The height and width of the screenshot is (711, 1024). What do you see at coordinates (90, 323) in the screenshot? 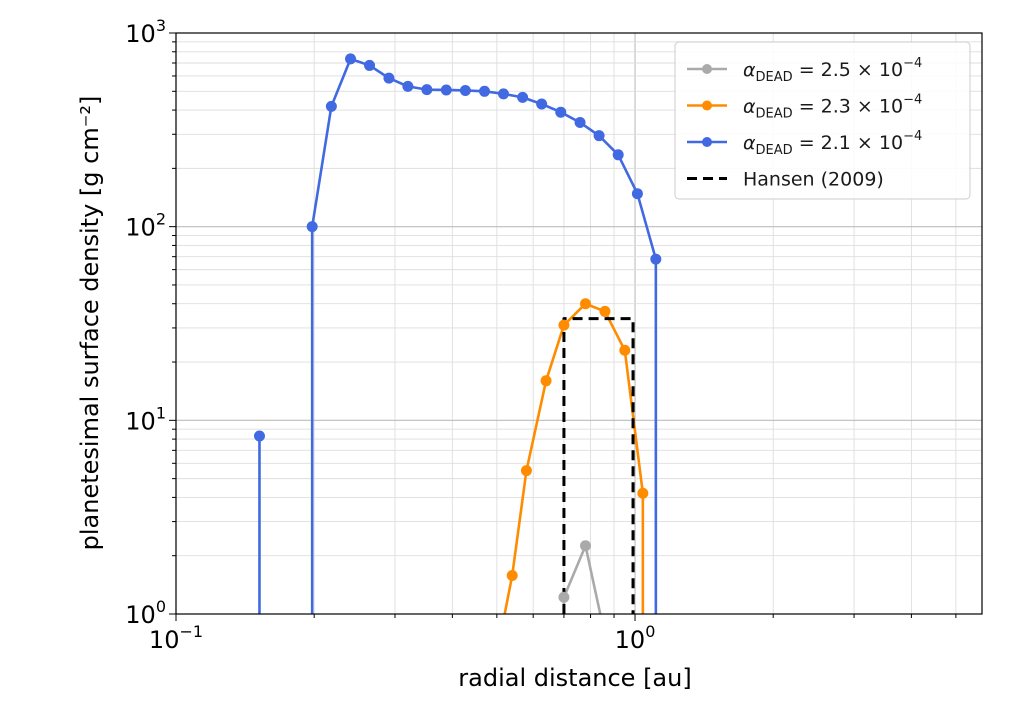
I see `y-axis-label: planetesimal surface density [g cm⁻²]` at bounding box center [90, 323].